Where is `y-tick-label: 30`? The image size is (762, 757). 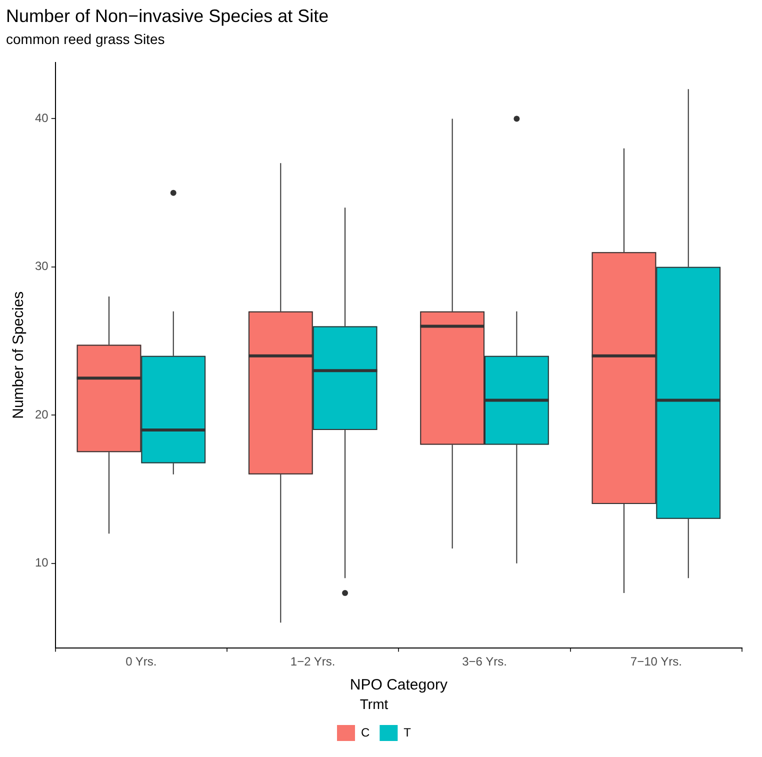
y-tick-label: 30 is located at coordinates (41, 266).